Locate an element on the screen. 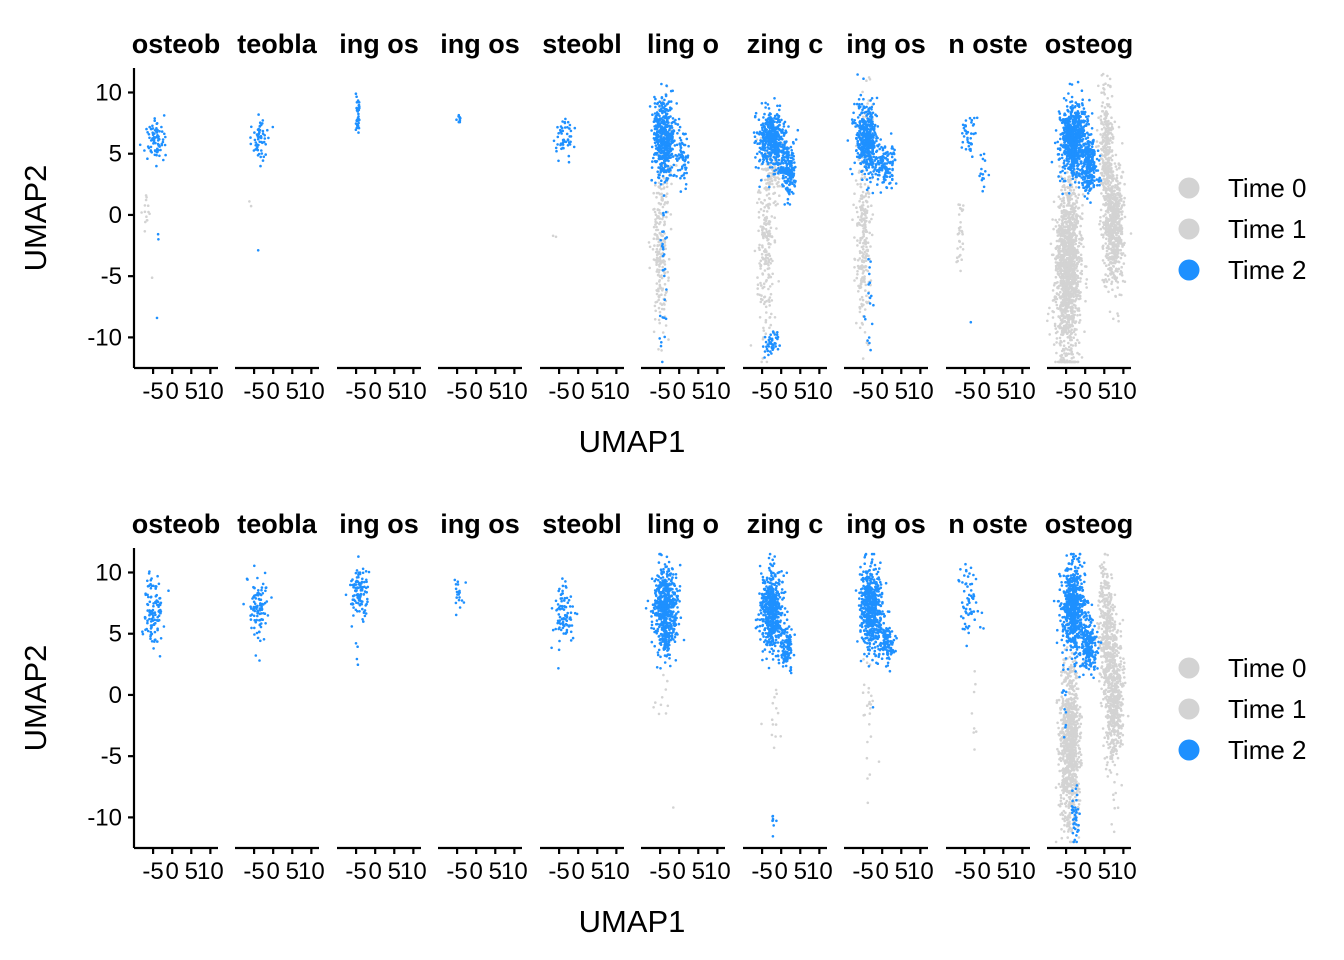 The height and width of the screenshot is (960, 1344). facet-points is located at coordinates (152, 217).